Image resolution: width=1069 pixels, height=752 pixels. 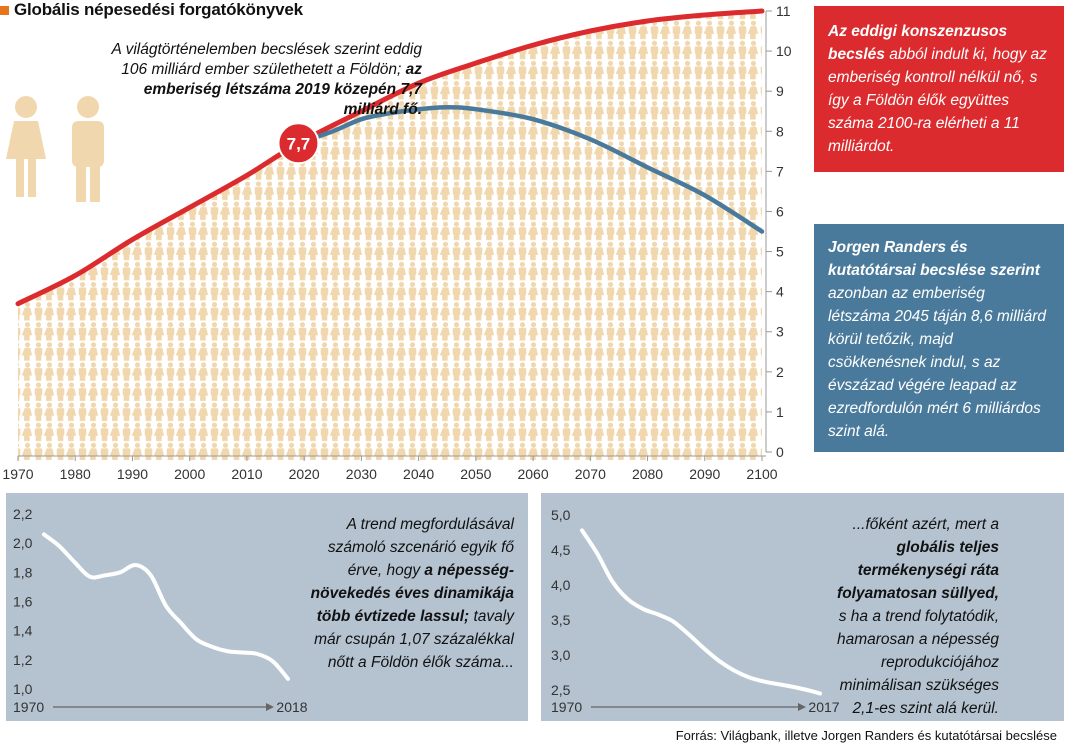 I want to click on y-tick-label: 7, so click(x=780, y=171).